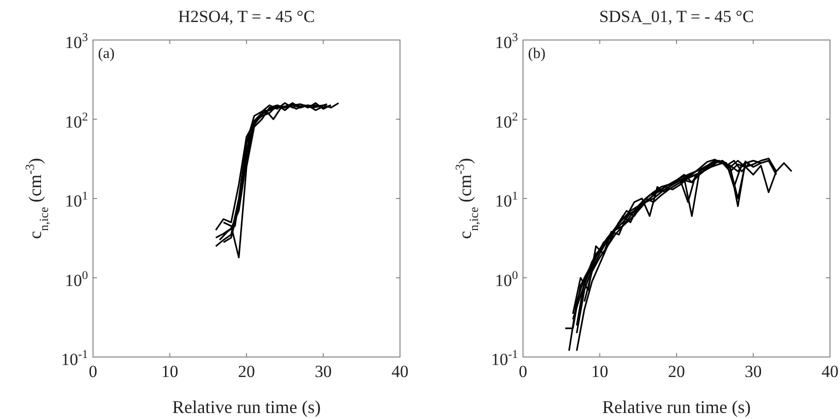 The height and width of the screenshot is (419, 840). I want to click on chart-title: H2SO4, T = - 45 °C, so click(246, 16).